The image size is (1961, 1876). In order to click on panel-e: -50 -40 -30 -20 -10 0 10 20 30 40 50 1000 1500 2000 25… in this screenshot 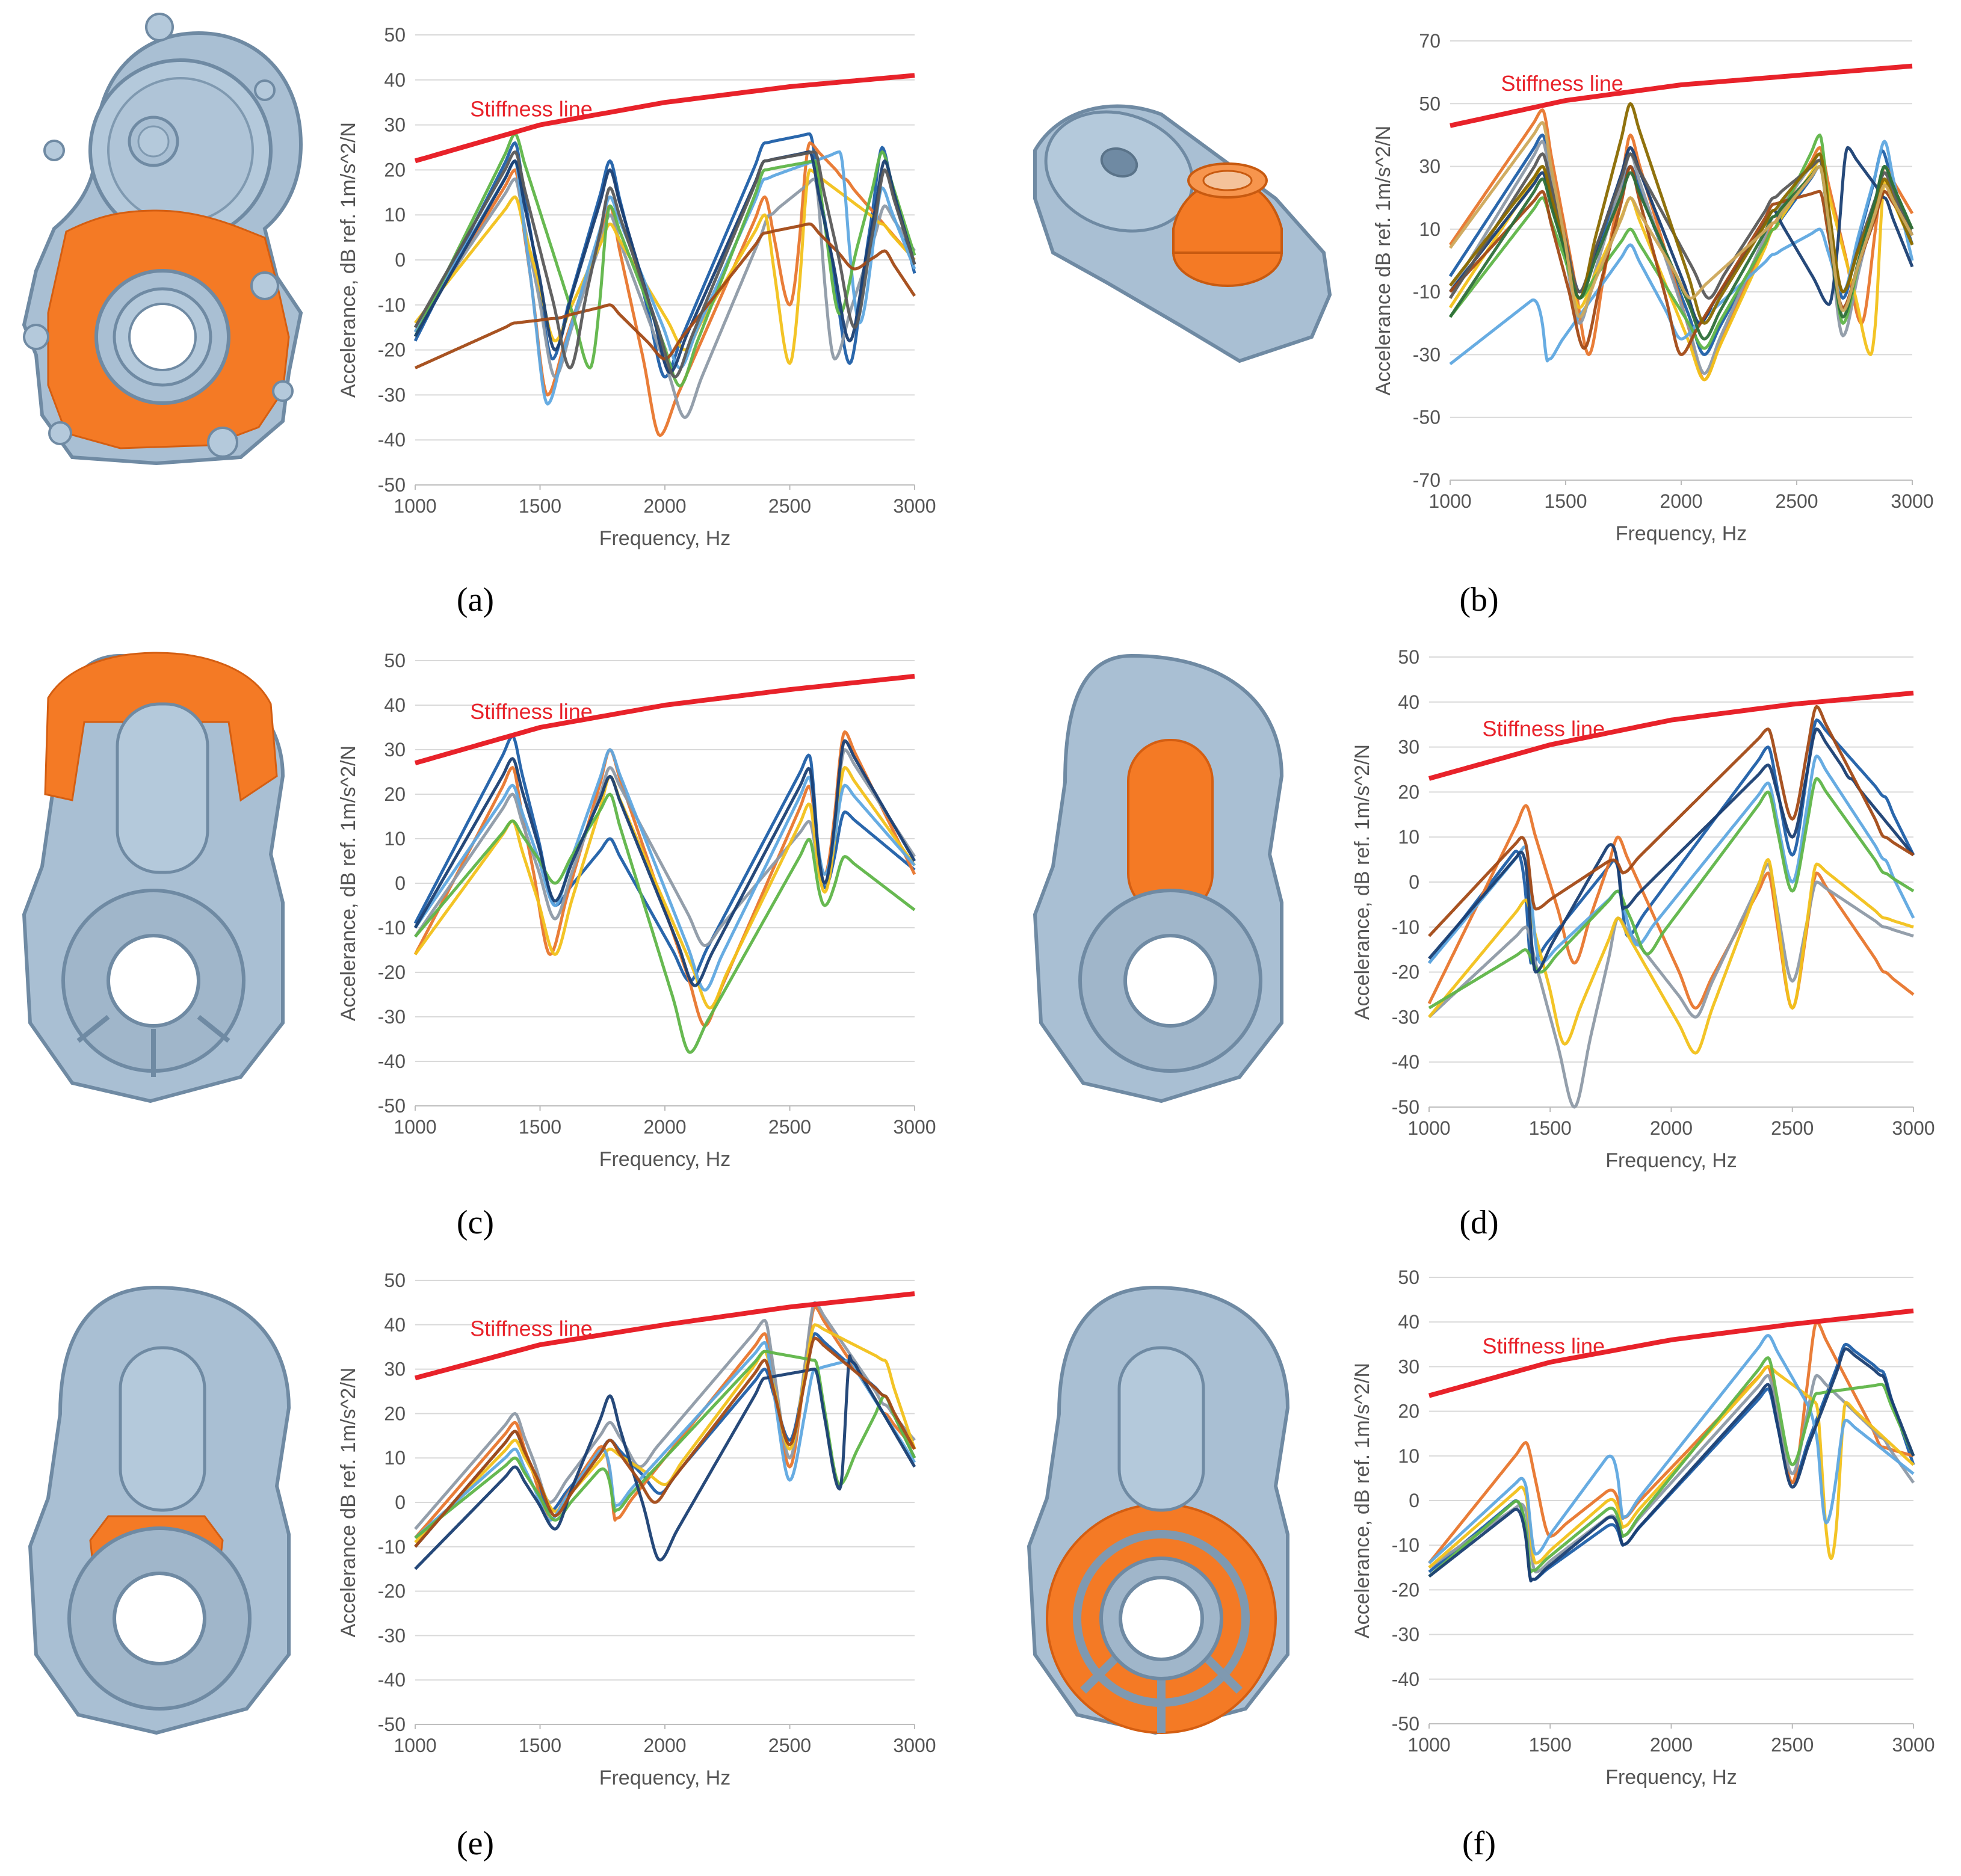, I will do `click(482, 1566)`.